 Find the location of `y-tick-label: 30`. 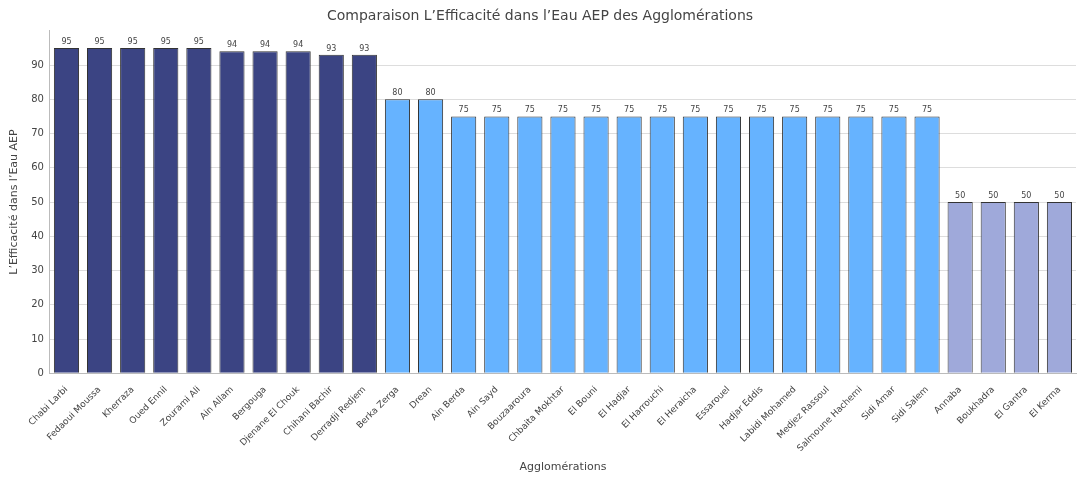

y-tick-label: 30 is located at coordinates (37, 270).